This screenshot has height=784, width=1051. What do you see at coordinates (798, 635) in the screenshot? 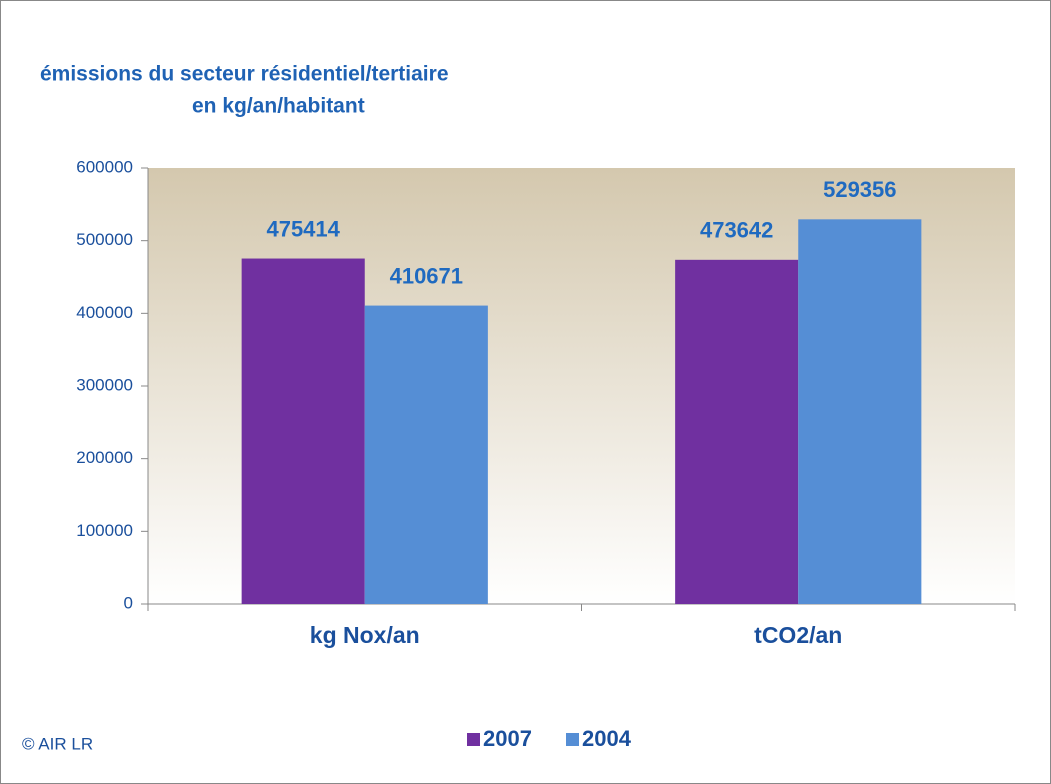
I see `x-tick-label: tCO2/an` at bounding box center [798, 635].